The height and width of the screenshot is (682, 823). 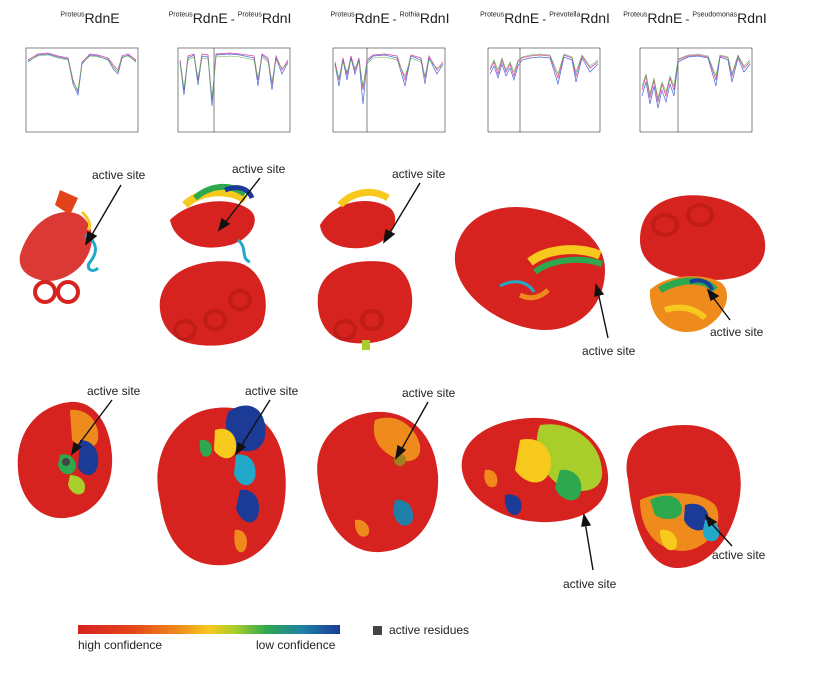 I want to click on active-site-label-1: active site, so click(x=119, y=175).